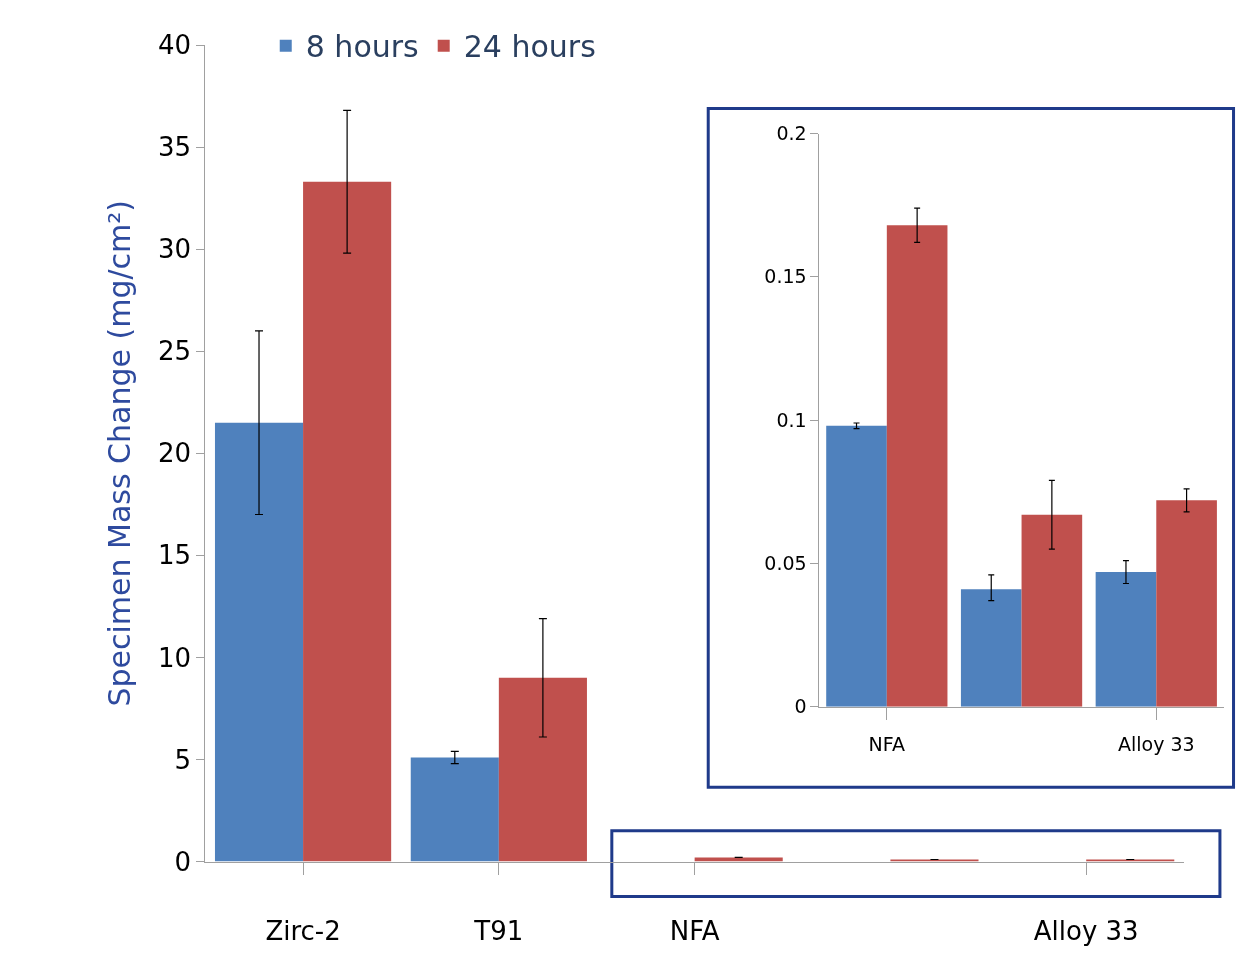  What do you see at coordinates (529, 47) in the screenshot?
I see `legend-label: 24 hours` at bounding box center [529, 47].